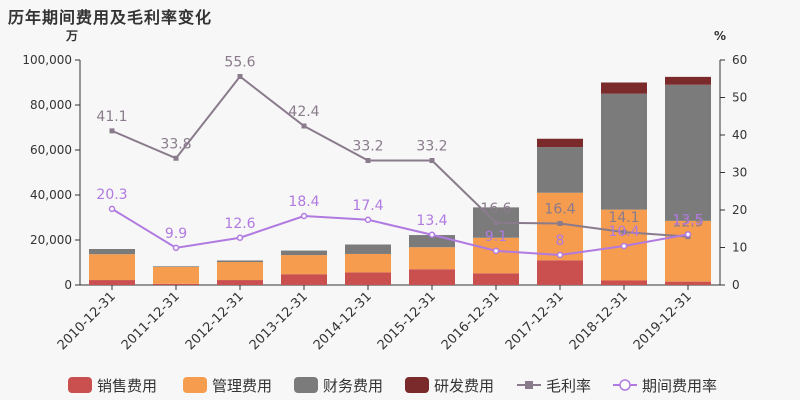 The width and height of the screenshot is (800, 400). I want to click on y-left-tick-label: 60,000, so click(51, 150).